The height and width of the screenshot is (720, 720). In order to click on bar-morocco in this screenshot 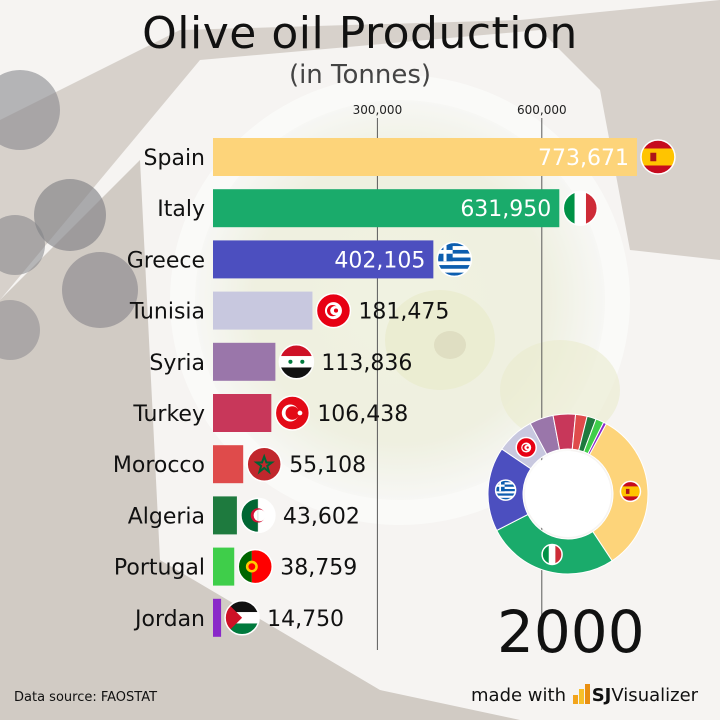, I will do `click(228, 464)`.